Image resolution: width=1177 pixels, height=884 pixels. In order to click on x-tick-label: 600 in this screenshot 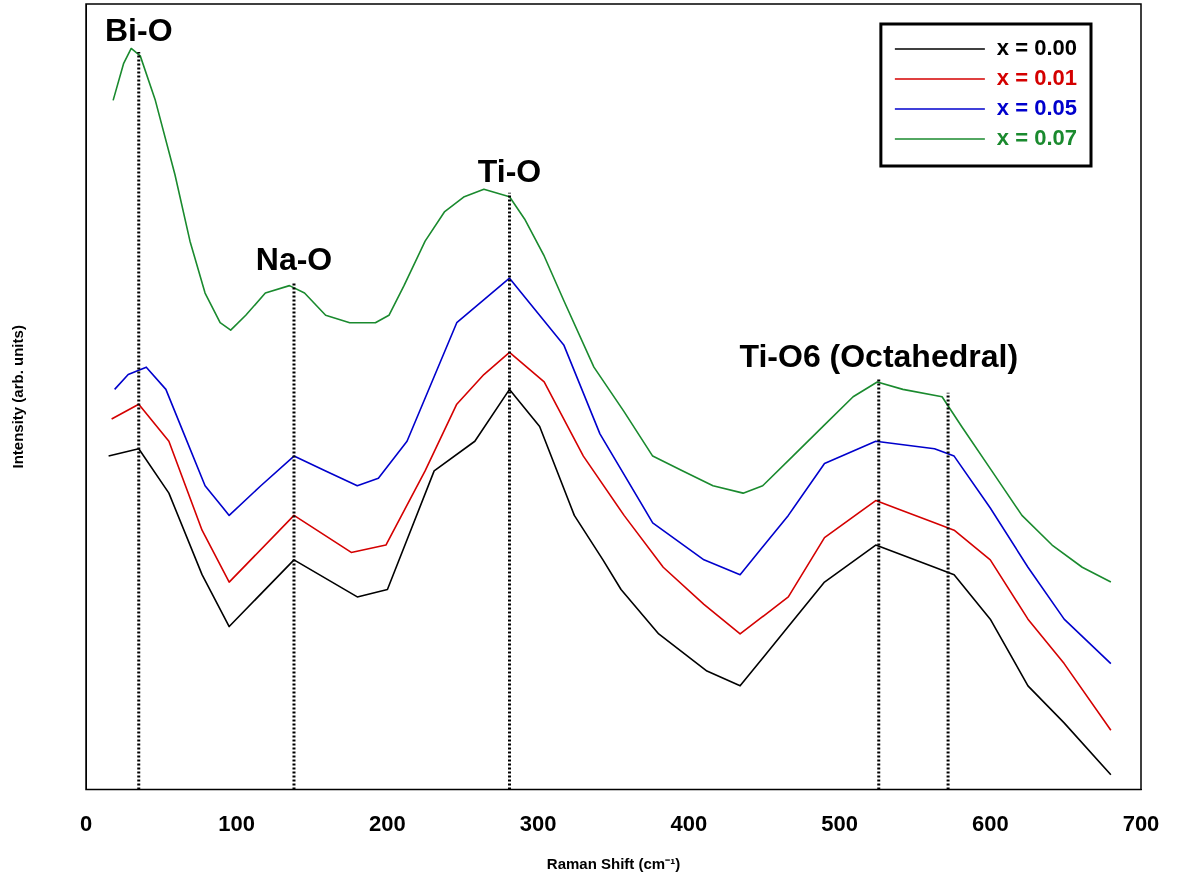, I will do `click(990, 823)`.